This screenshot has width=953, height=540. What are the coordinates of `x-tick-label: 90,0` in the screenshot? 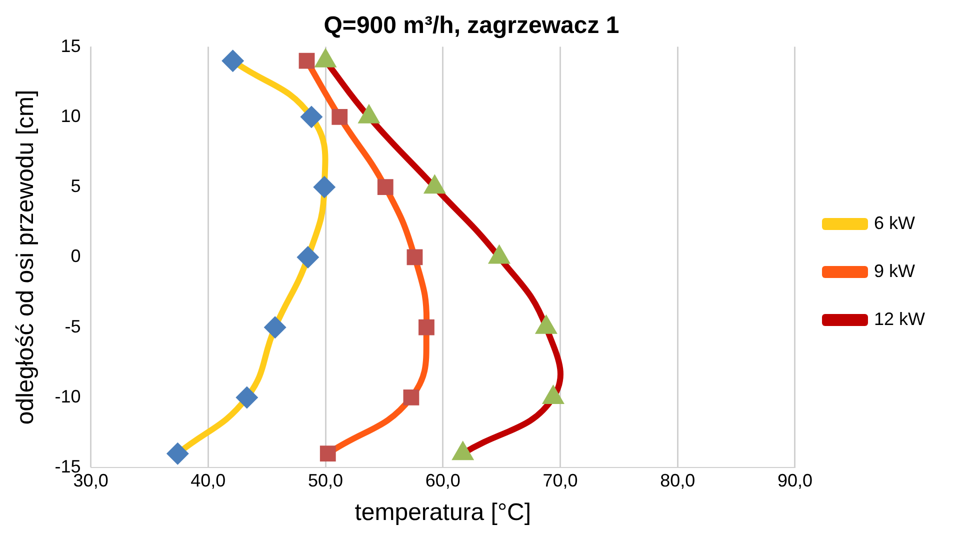 It's located at (795, 480).